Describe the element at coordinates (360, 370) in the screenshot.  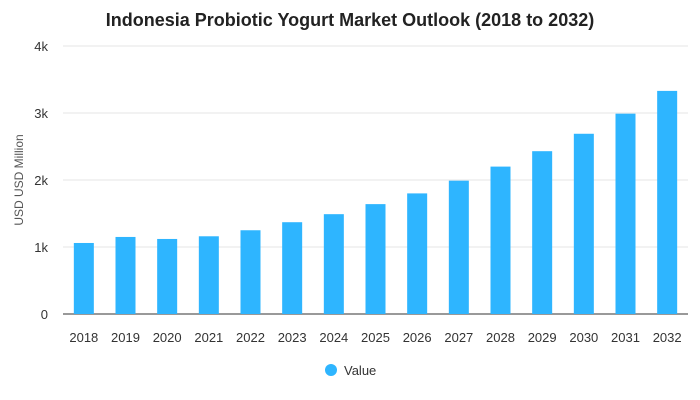
I see `legend-label-value: Value` at that location.